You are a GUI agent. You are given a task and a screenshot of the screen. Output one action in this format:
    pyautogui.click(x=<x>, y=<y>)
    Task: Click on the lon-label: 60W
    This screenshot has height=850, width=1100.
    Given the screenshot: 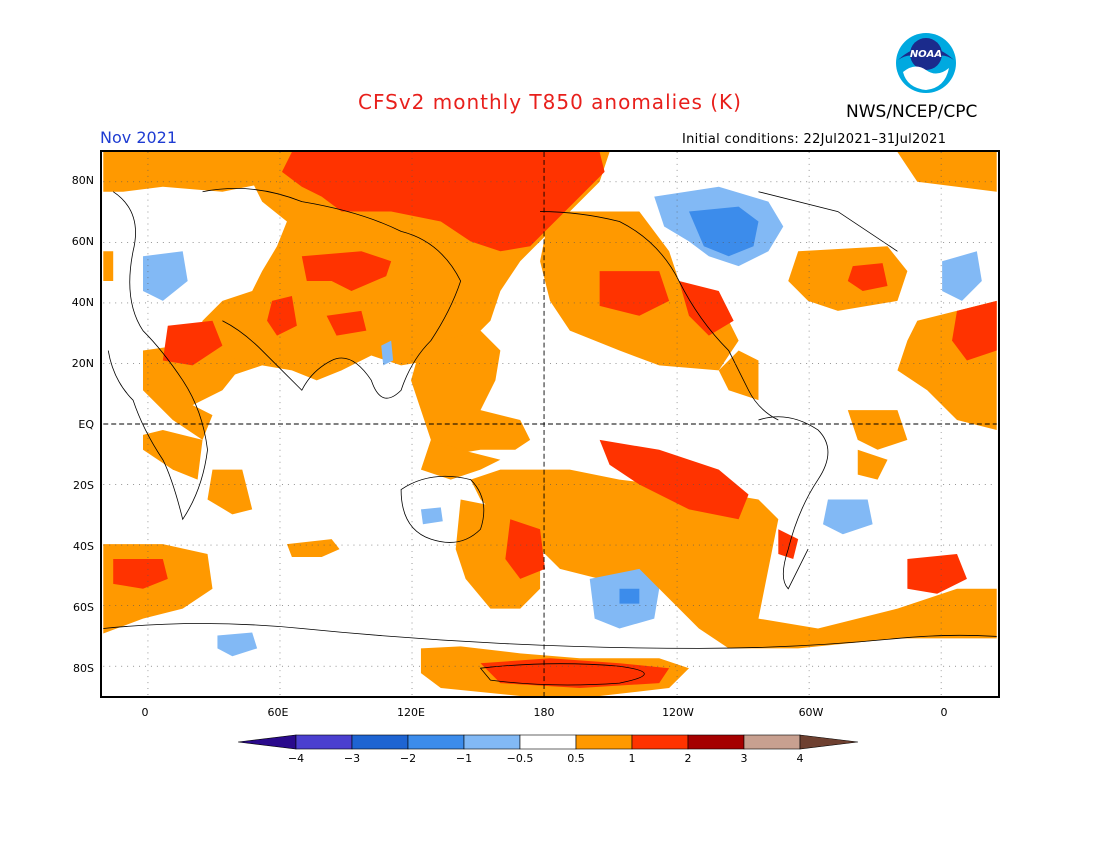 What is the action you would take?
    pyautogui.click(x=811, y=712)
    